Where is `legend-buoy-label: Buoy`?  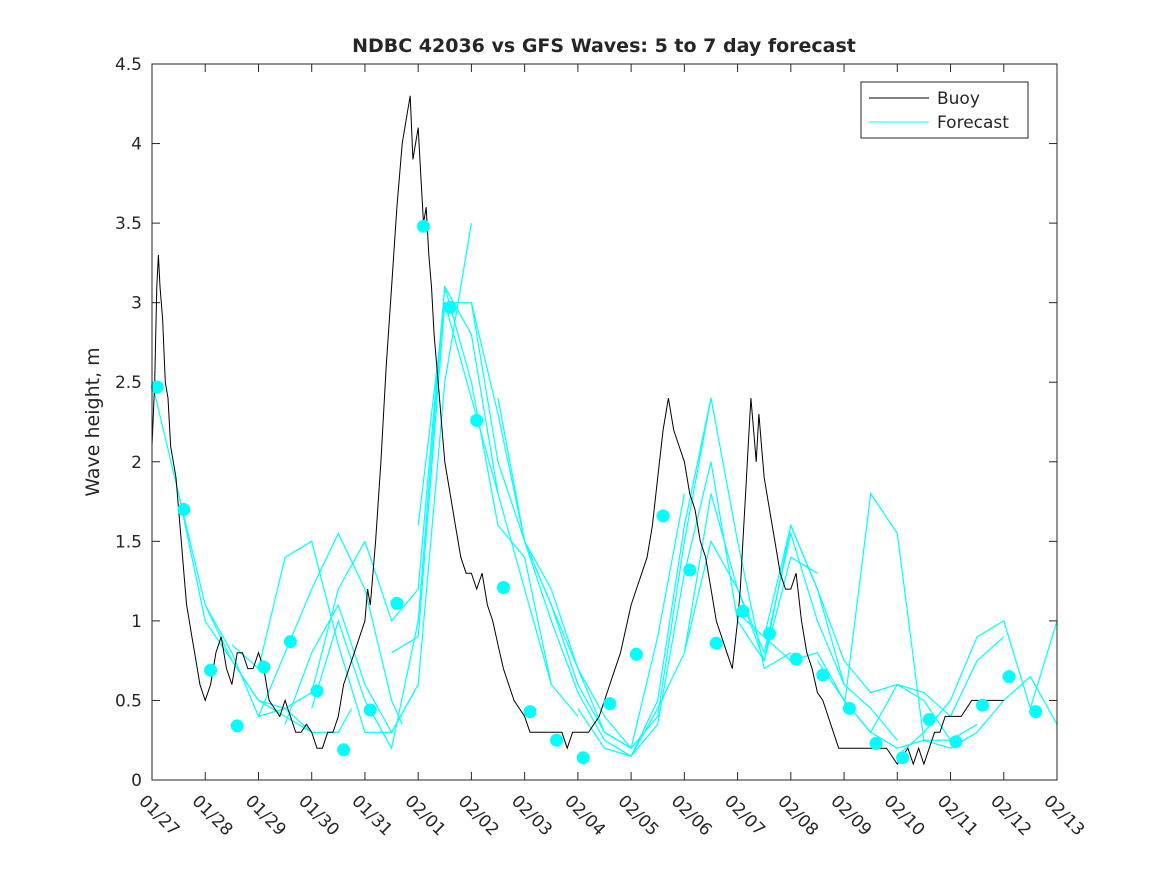
legend-buoy-label: Buoy is located at coordinates (958, 99).